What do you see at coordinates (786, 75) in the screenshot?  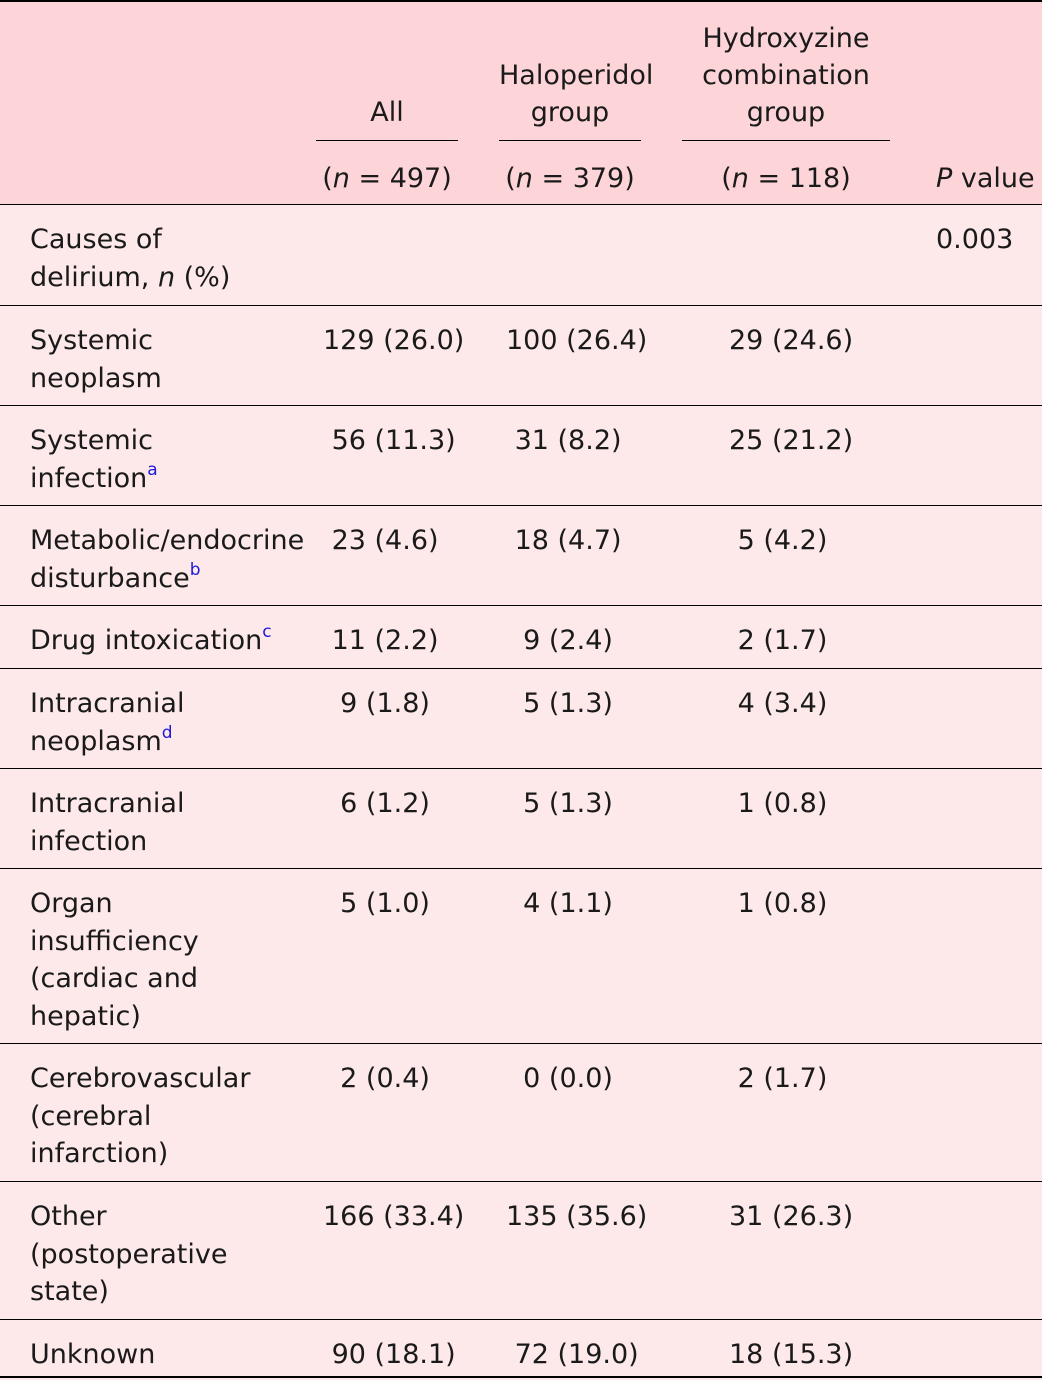 I see `col-hydroxyzine-label-2: combination` at bounding box center [786, 75].